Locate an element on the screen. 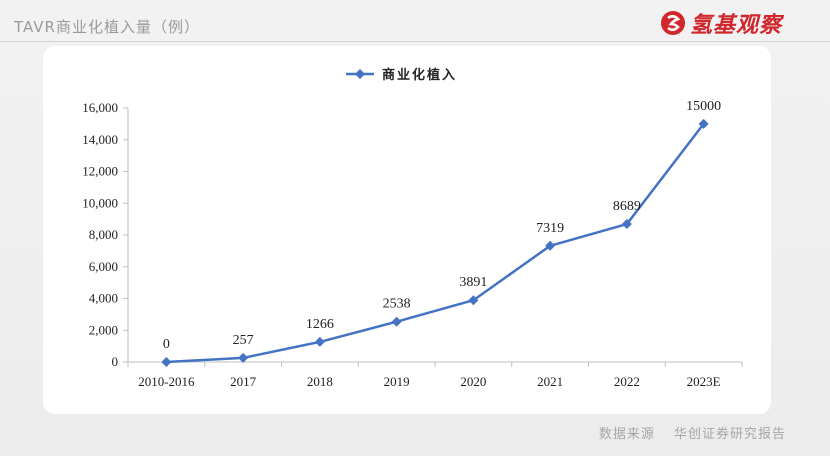 Image resolution: width=830 pixels, height=456 pixels. y-tick-label: 12,000 is located at coordinates (100, 171).